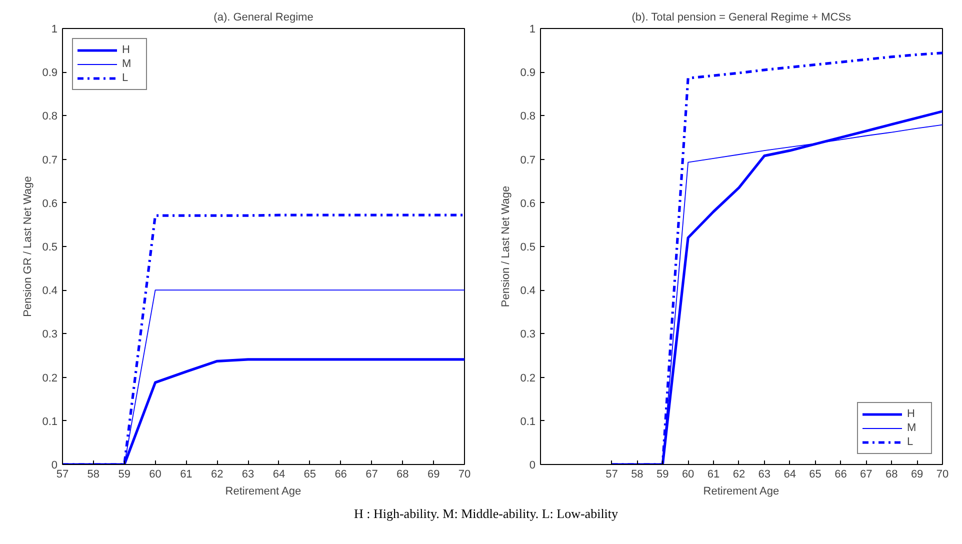  What do you see at coordinates (28, 246) in the screenshot?
I see `y-axis-title: Pension GR / Last Net Wage` at bounding box center [28, 246].